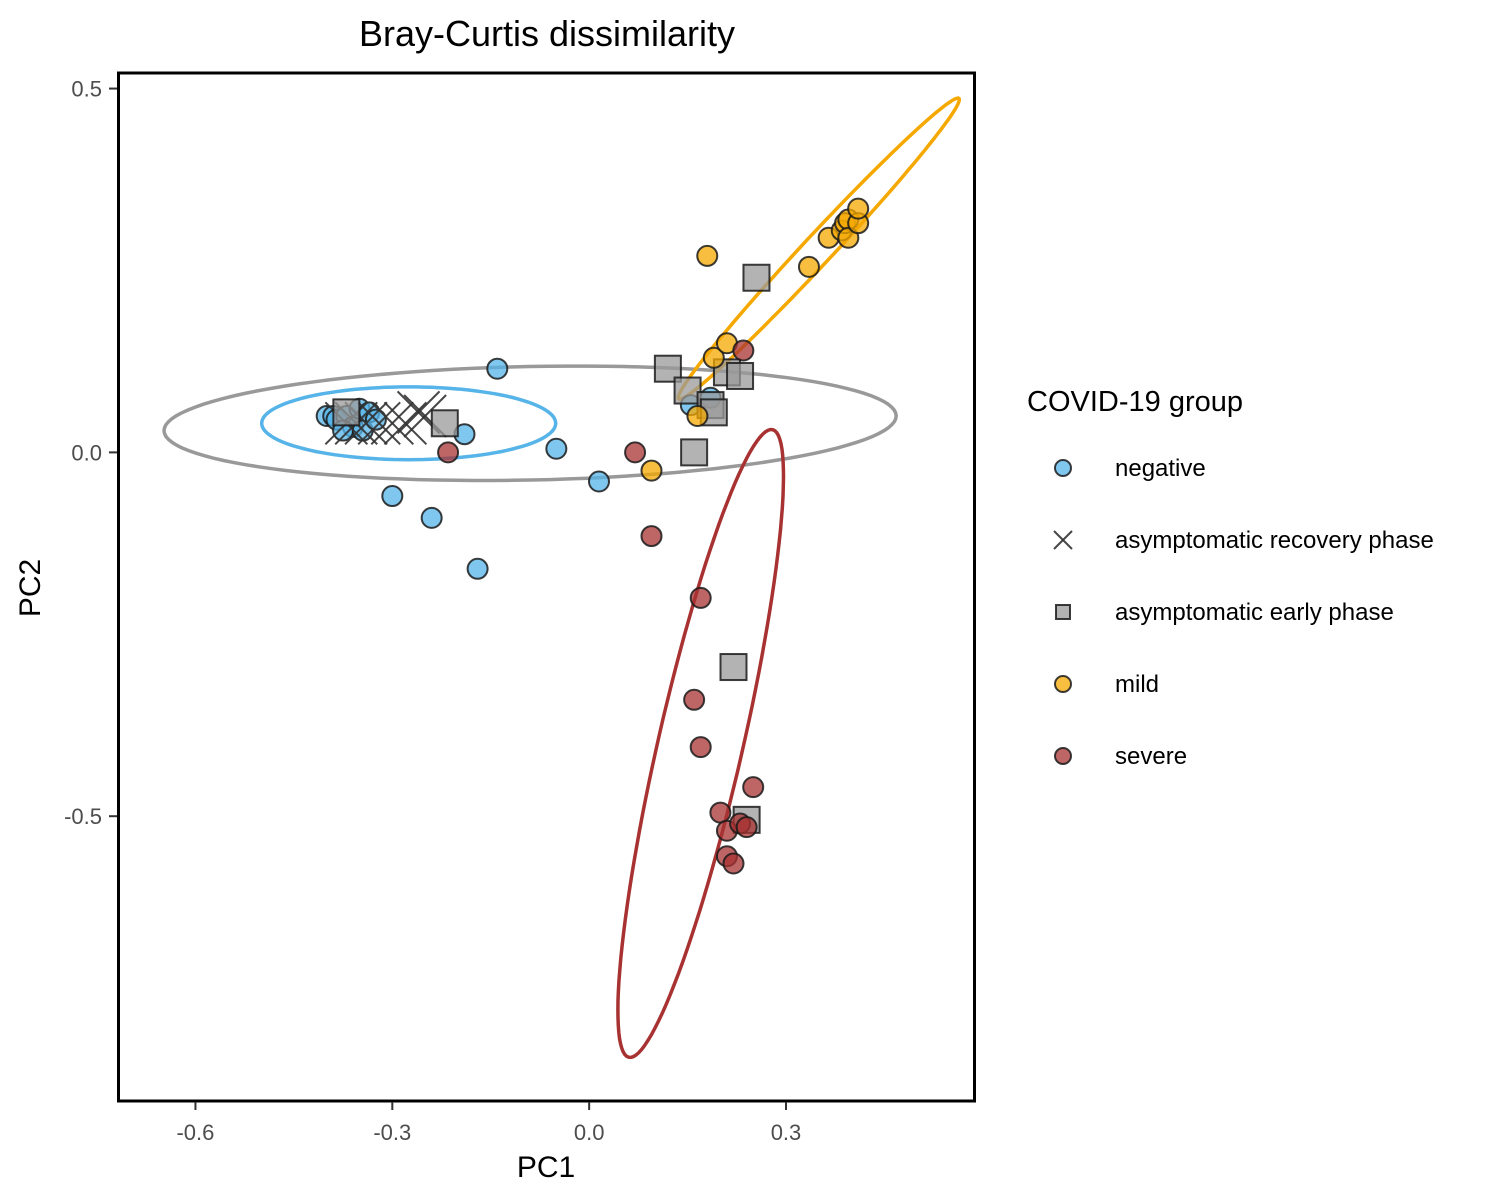 The width and height of the screenshot is (1500, 1200). I want to click on point-asymptomatic-recovery-phase-6-stroke-b, so click(418, 412).